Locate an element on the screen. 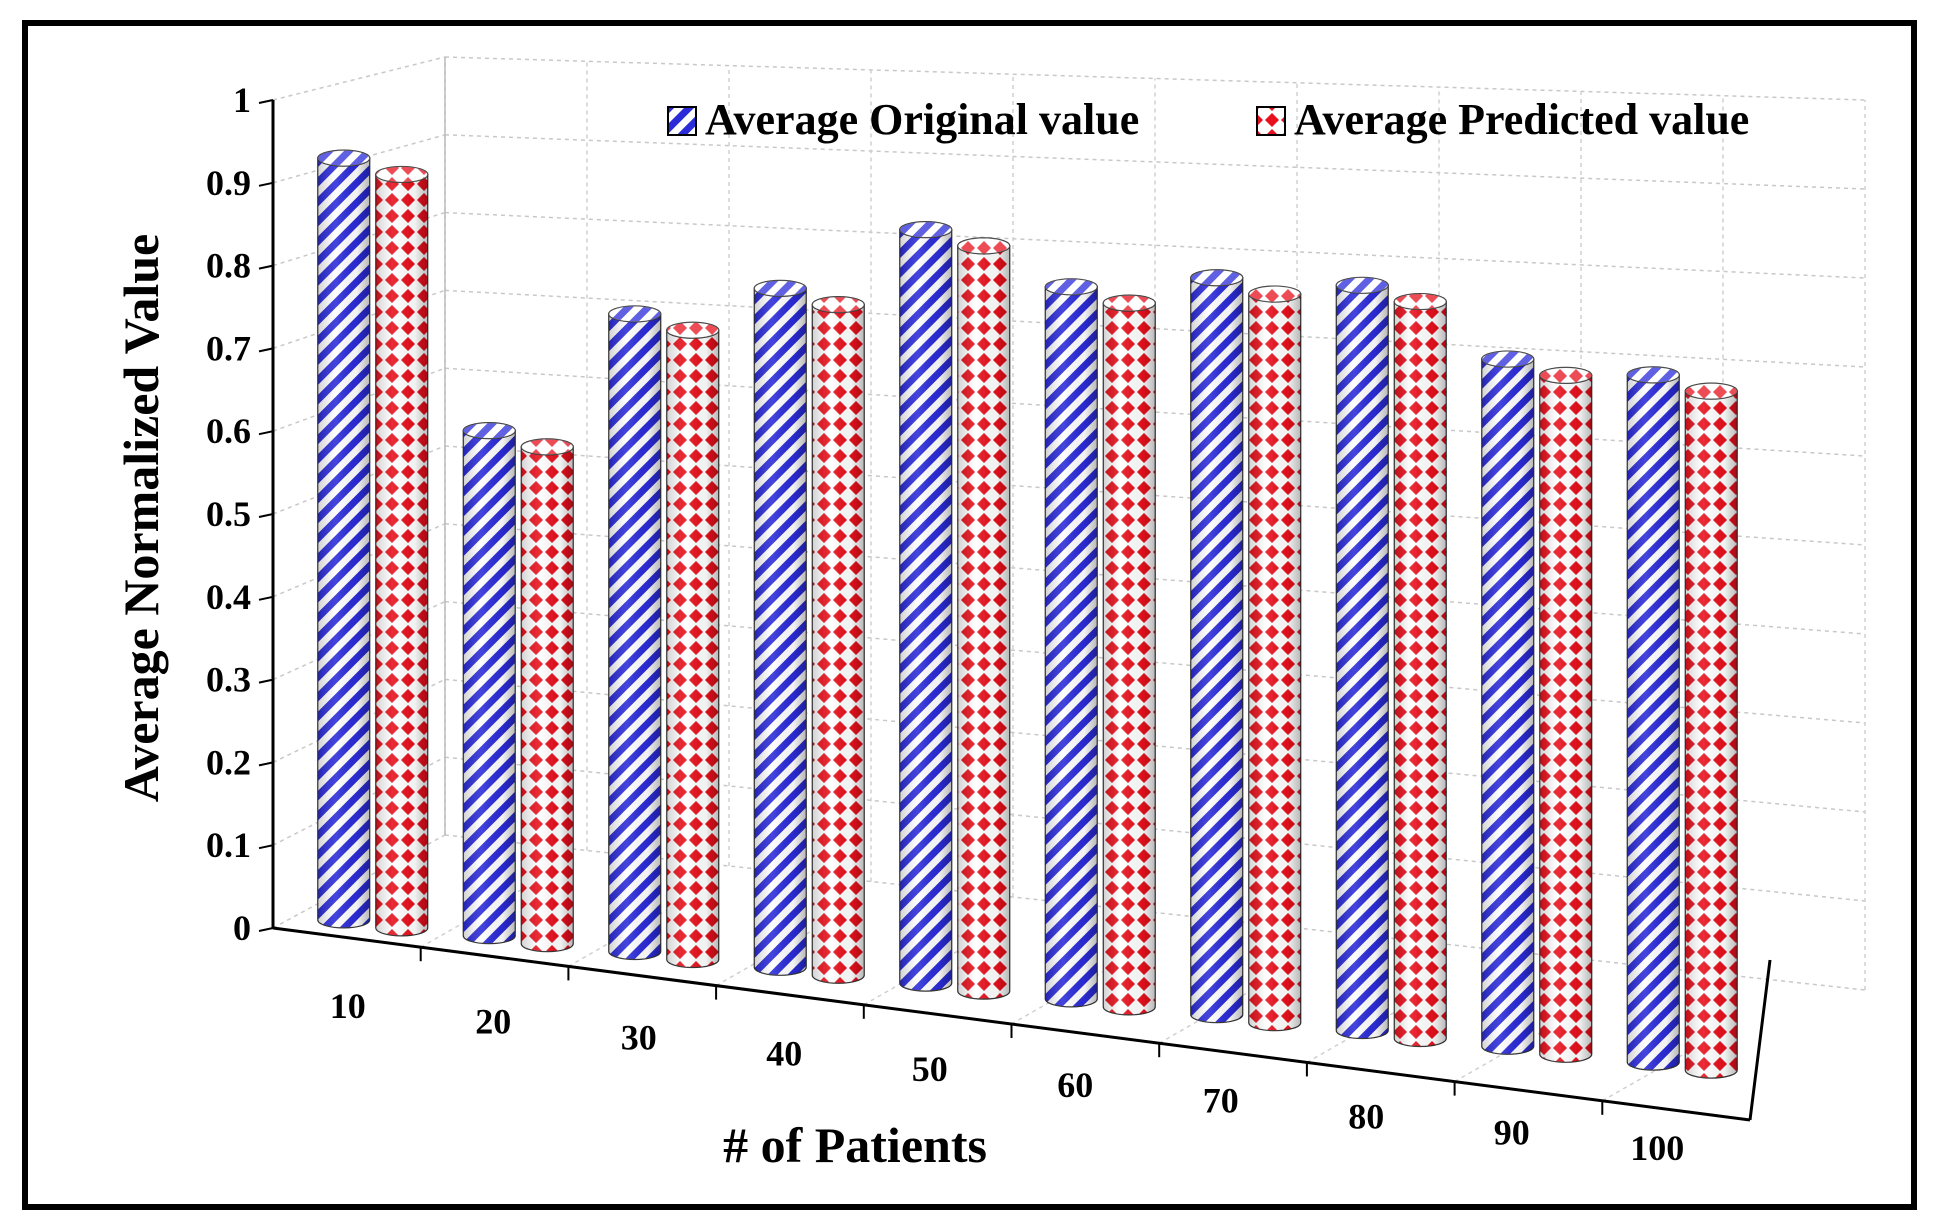  x-tick-label: 30 is located at coordinates (639, 1038).